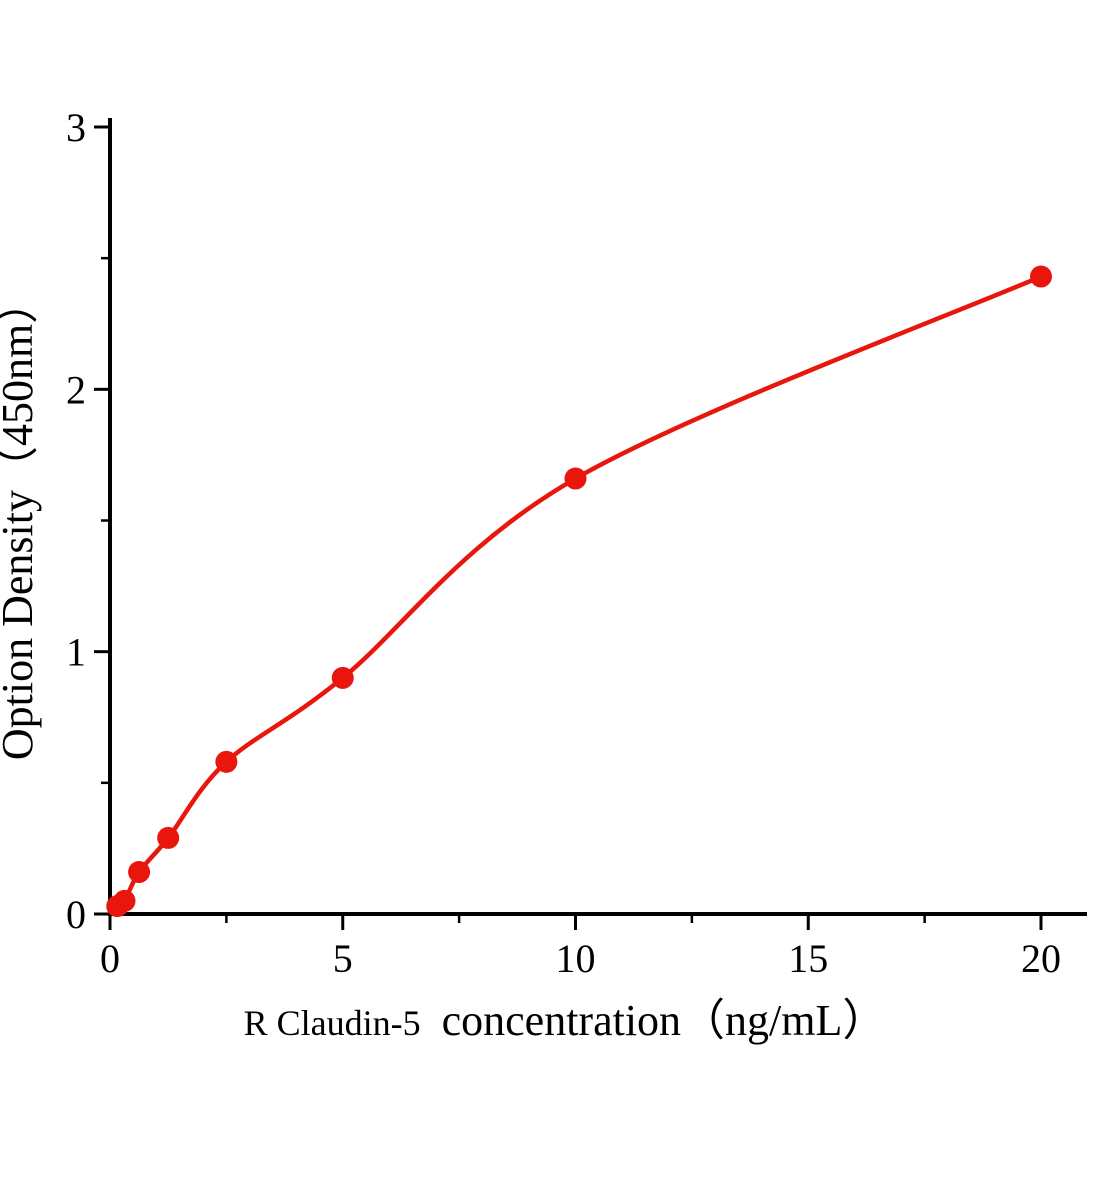  What do you see at coordinates (808, 958) in the screenshot?
I see `x-tick-label: 15` at bounding box center [808, 958].